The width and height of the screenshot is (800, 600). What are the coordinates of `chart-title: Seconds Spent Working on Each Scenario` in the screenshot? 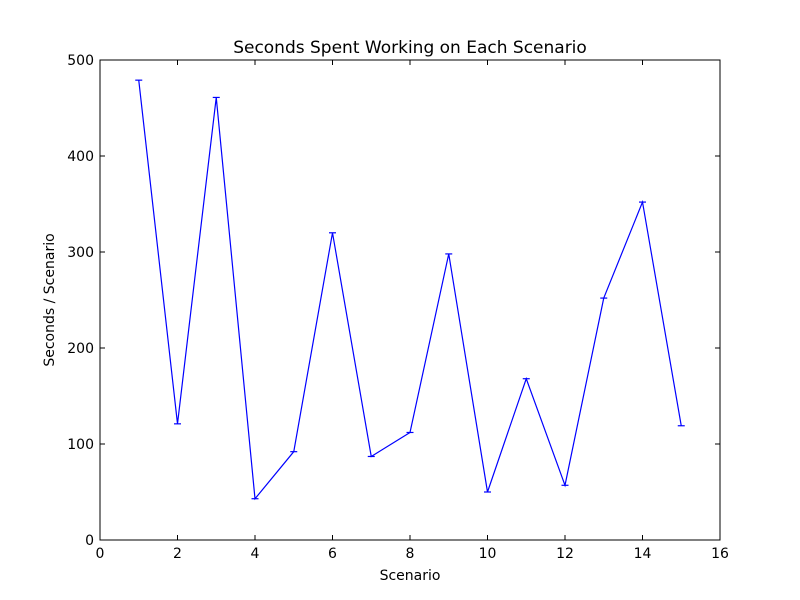 It's located at (410, 48).